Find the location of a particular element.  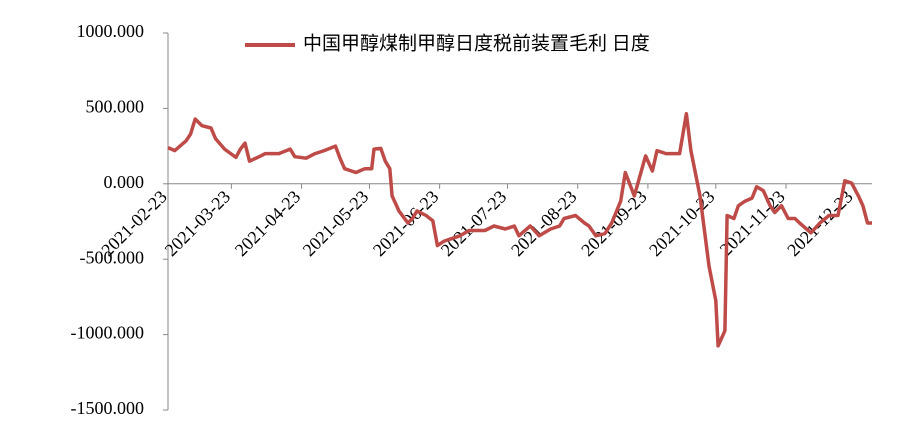

legend-label: 中国甲醇煤制甲醇日度税前装置毛利 日度 is located at coordinates (476, 43).